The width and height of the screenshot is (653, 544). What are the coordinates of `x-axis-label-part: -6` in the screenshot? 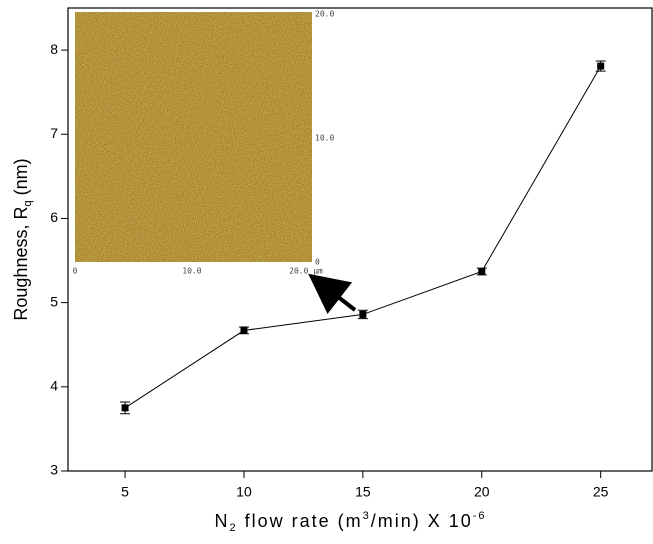 It's located at (480, 516).